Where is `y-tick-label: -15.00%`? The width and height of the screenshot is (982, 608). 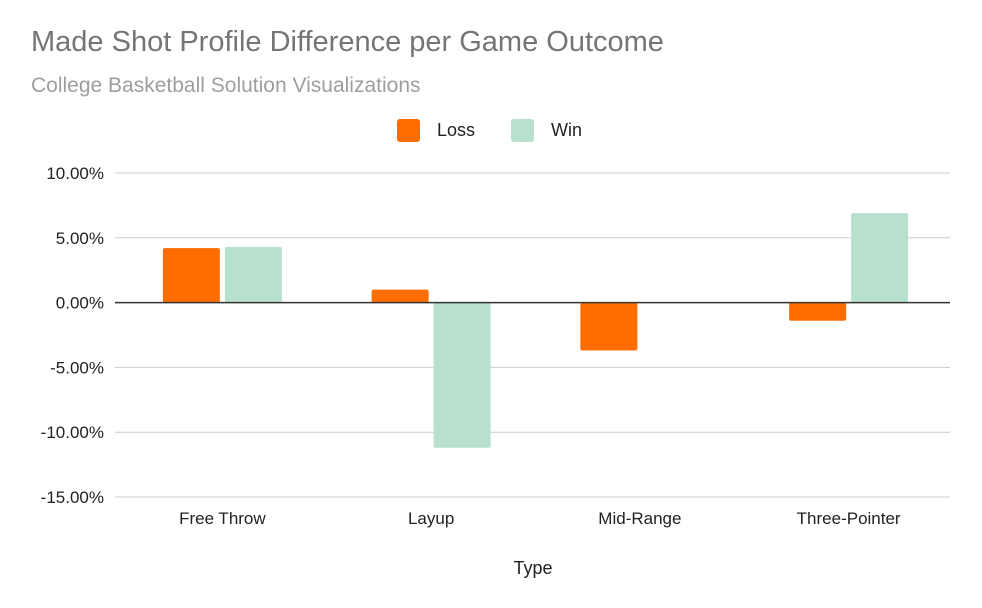 y-tick-label: -15.00% is located at coordinates (72, 497).